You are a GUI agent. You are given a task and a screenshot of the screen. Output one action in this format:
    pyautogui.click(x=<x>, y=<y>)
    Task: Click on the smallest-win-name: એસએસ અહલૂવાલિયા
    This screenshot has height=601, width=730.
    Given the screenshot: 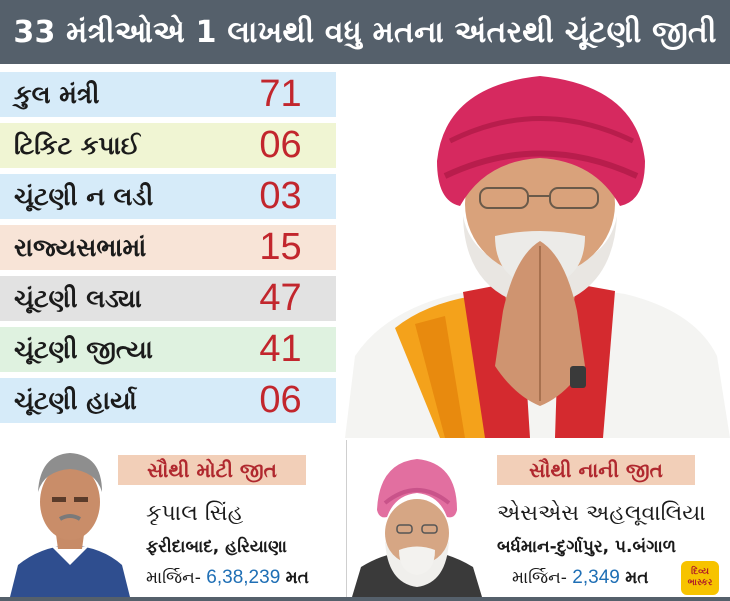 What is the action you would take?
    pyautogui.click(x=601, y=513)
    